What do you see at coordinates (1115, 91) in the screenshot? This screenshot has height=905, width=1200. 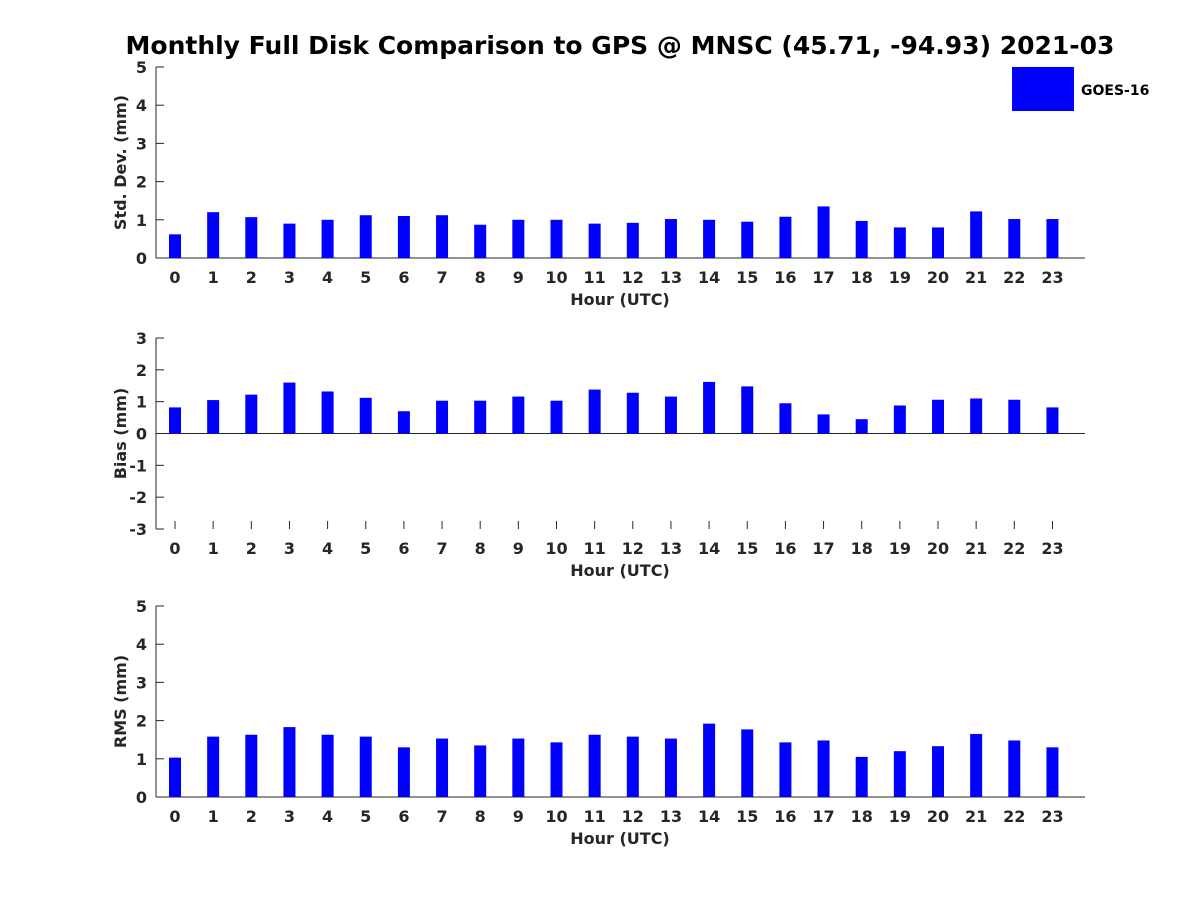 I see `legend-label: GOES-16` at bounding box center [1115, 91].